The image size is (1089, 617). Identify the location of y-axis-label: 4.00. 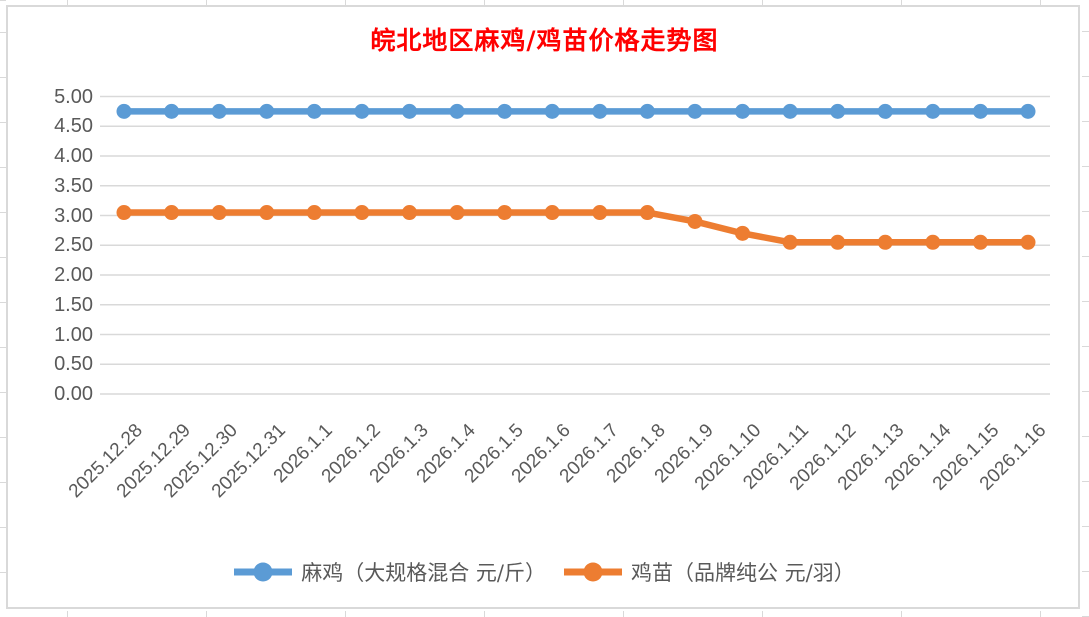
(73, 156).